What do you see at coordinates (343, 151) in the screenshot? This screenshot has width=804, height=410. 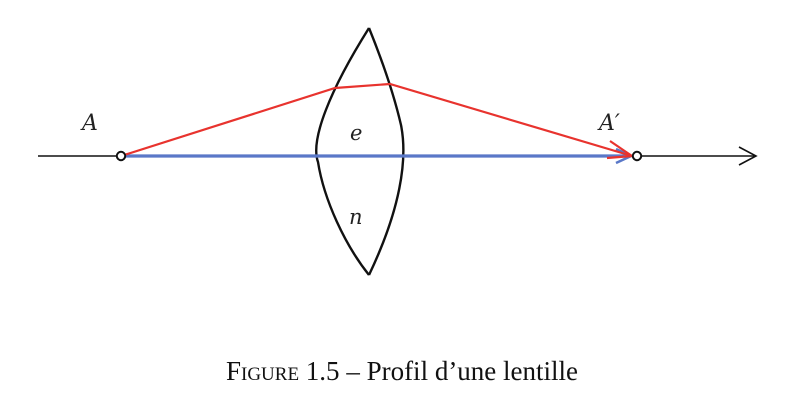 I see `lens-left-surface` at bounding box center [343, 151].